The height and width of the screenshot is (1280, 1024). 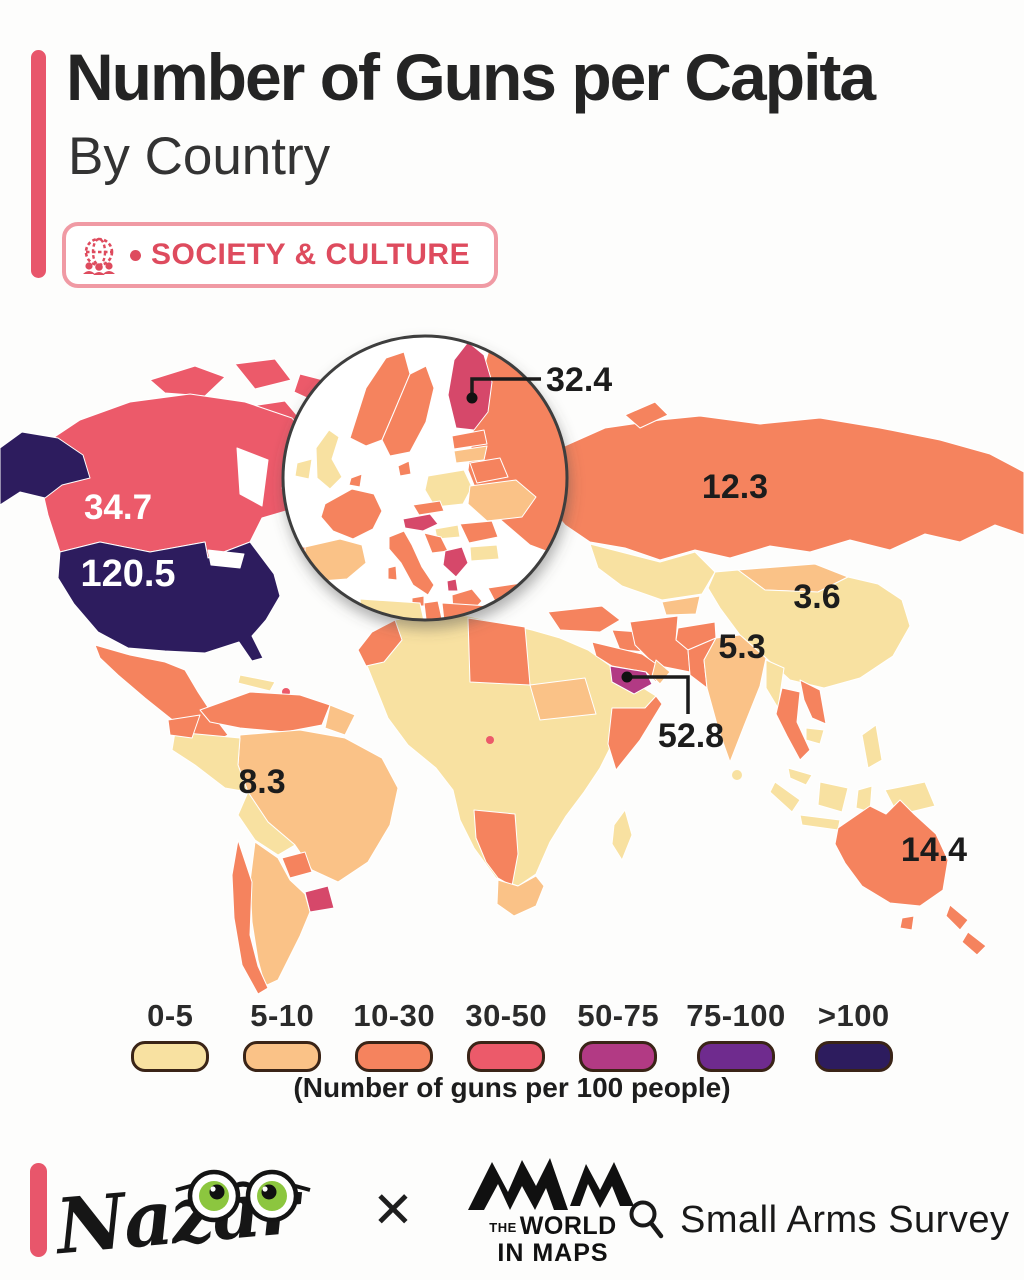 I want to click on map-value-brazil: 8.3, so click(x=261, y=782).